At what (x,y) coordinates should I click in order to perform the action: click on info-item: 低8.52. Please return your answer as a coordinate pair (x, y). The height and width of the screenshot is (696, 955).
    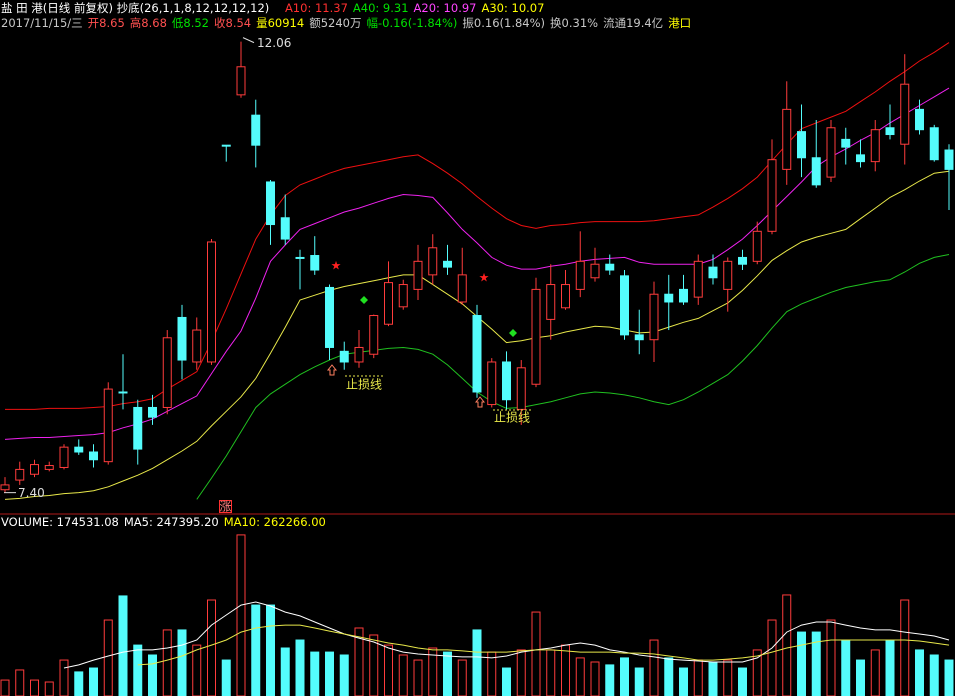
    Looking at the image, I should click on (190, 23).